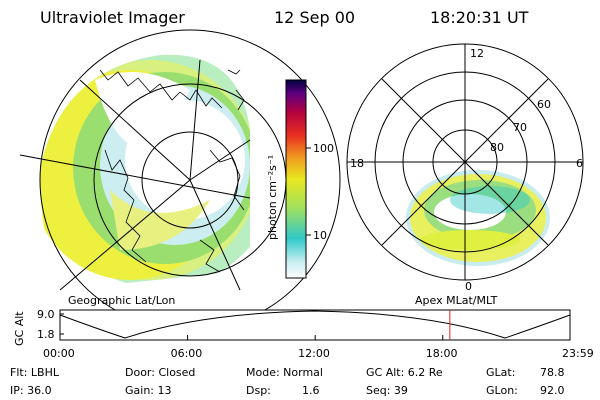 Image resolution: width=600 pixels, height=400 pixels. Describe the element at coordinates (544, 104) in the screenshot. I see `mlat-label-60: 60` at that location.